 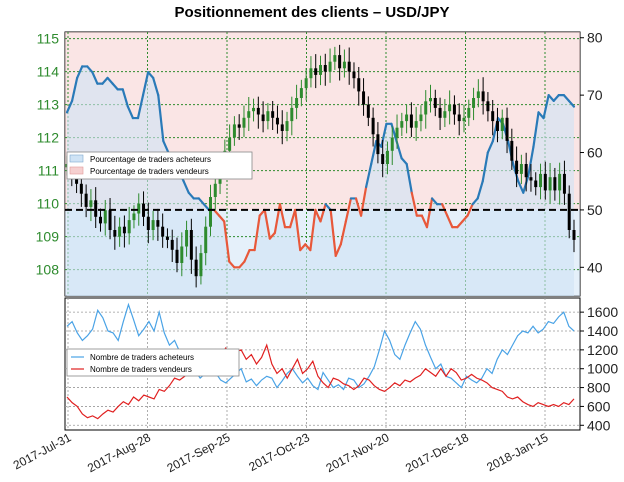 What do you see at coordinates (279, 452) in the screenshot?
I see `date-tick-label: 2017-Oct-23` at bounding box center [279, 452].